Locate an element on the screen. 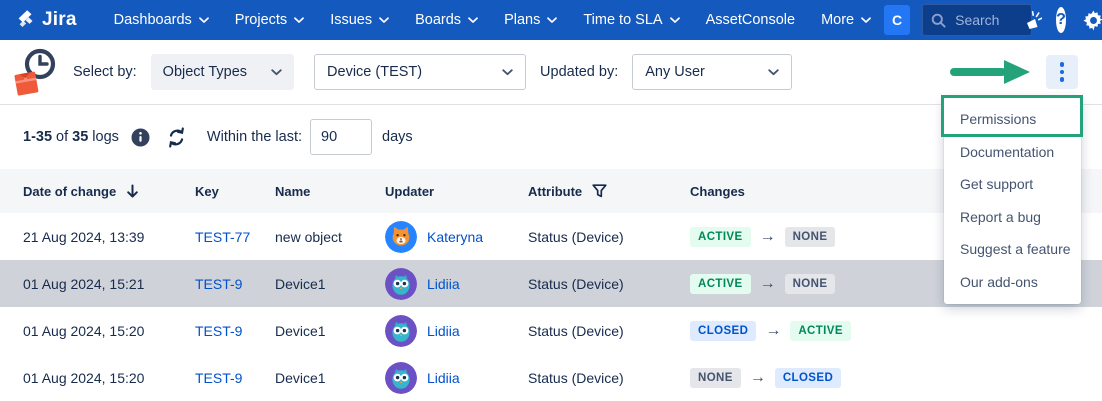  user-select-value: Any User is located at coordinates (675, 72).